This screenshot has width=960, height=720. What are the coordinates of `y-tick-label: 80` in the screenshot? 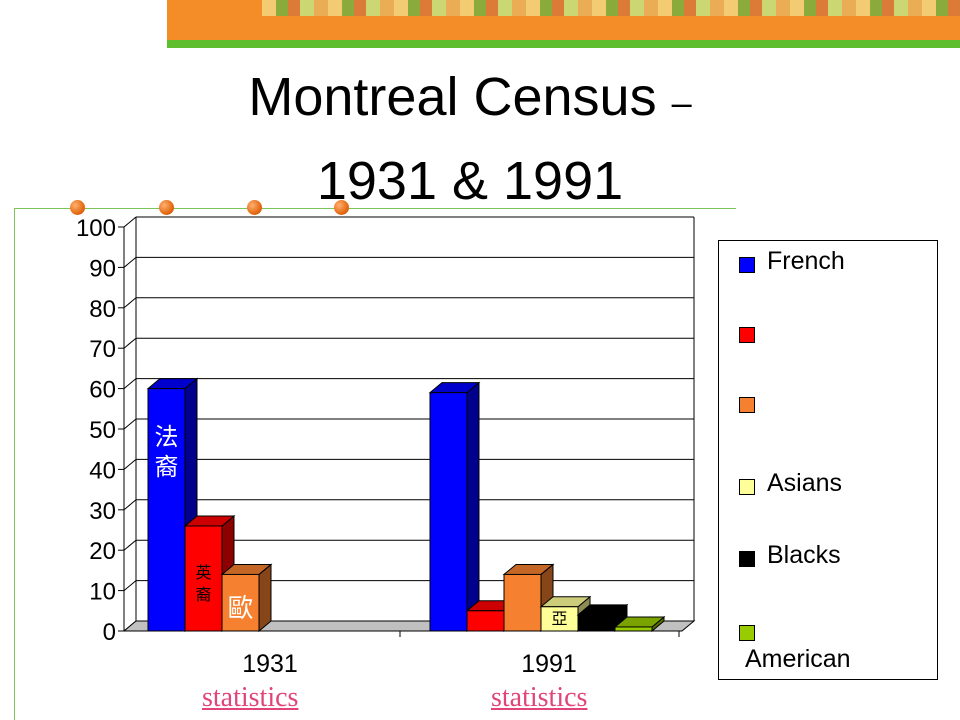 It's located at (102, 309).